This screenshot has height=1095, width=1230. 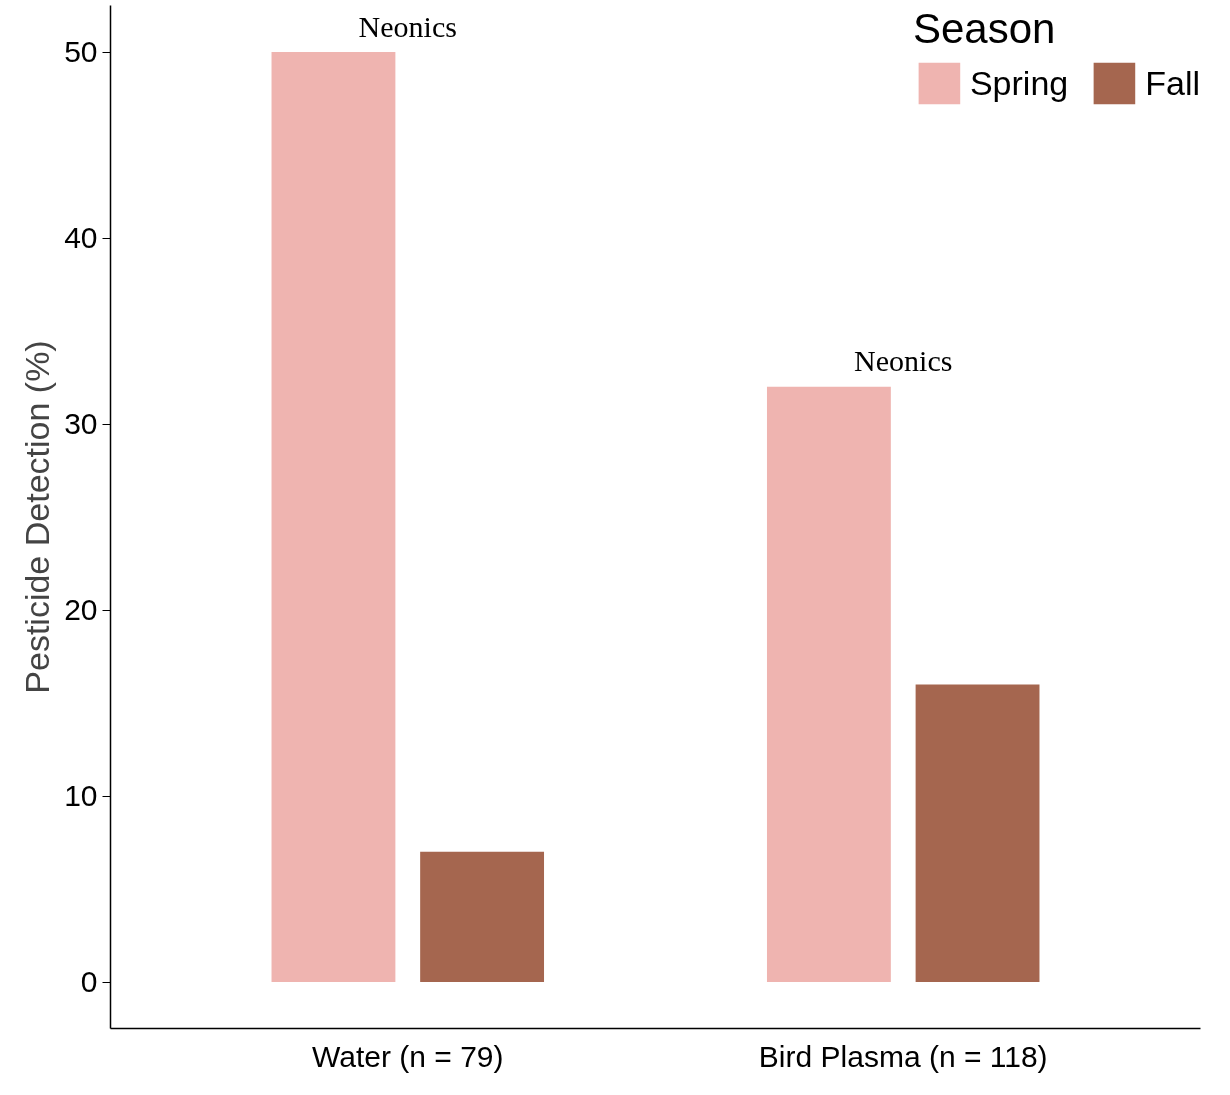 What do you see at coordinates (81, 51) in the screenshot?
I see `y-tick-label: 50` at bounding box center [81, 51].